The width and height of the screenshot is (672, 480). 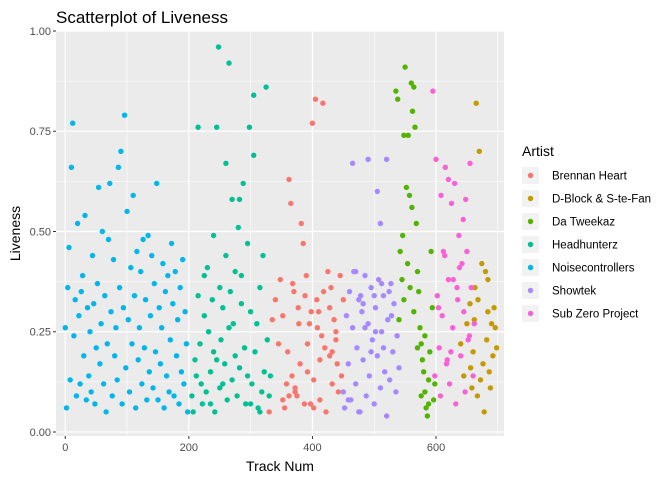 What do you see at coordinates (585, 246) in the screenshot?
I see `legend-label: Headhunterz` at bounding box center [585, 246].